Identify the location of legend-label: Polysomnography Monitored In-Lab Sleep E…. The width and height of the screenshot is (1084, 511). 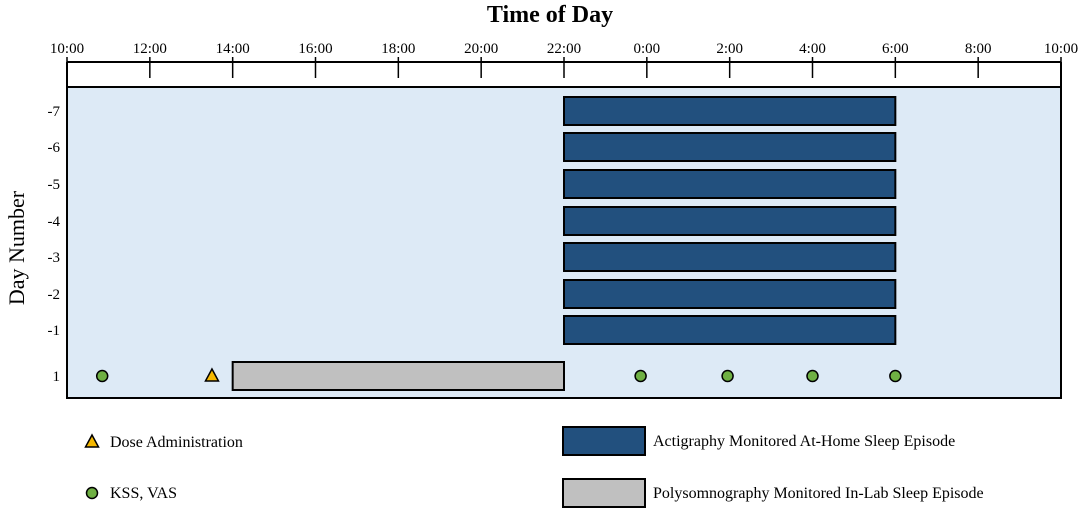
(818, 493).